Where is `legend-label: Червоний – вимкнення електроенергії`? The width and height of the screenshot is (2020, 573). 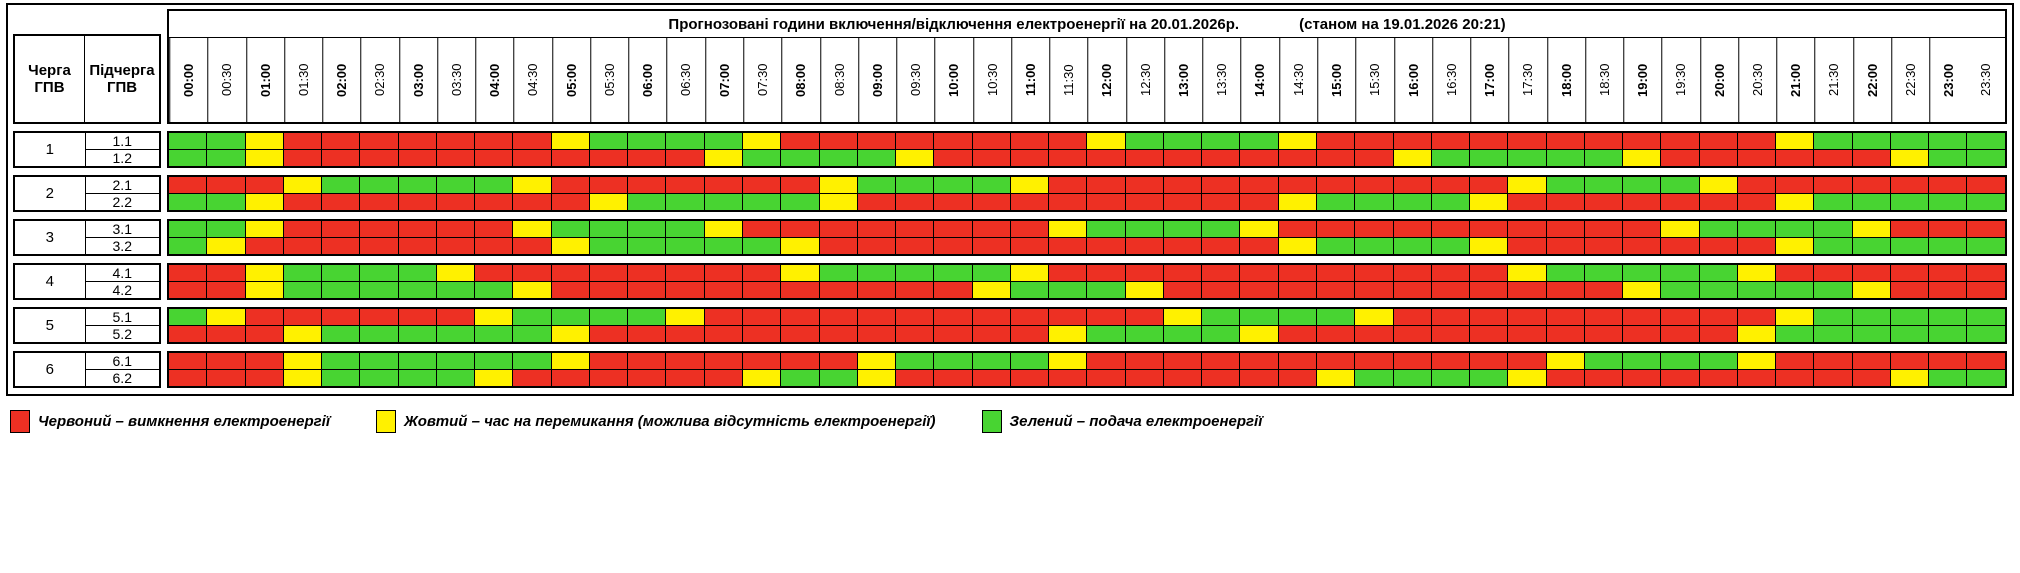
legend-label: Червоний – вимкнення електроенергії is located at coordinates (184, 421).